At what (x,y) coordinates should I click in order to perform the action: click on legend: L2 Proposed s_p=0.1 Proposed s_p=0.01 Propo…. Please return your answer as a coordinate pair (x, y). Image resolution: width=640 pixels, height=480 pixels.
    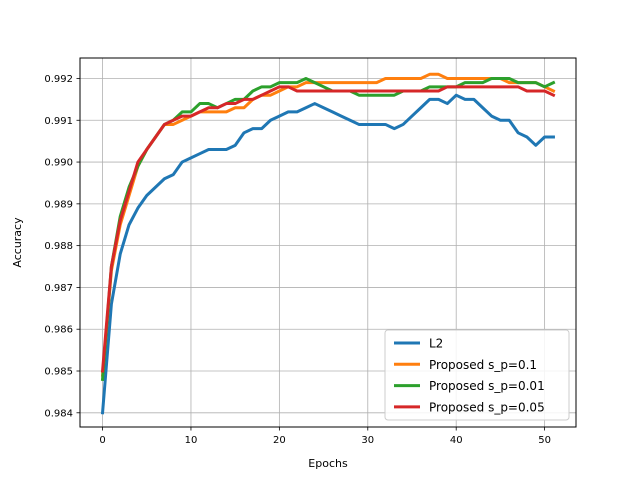
    Looking at the image, I should click on (477, 375).